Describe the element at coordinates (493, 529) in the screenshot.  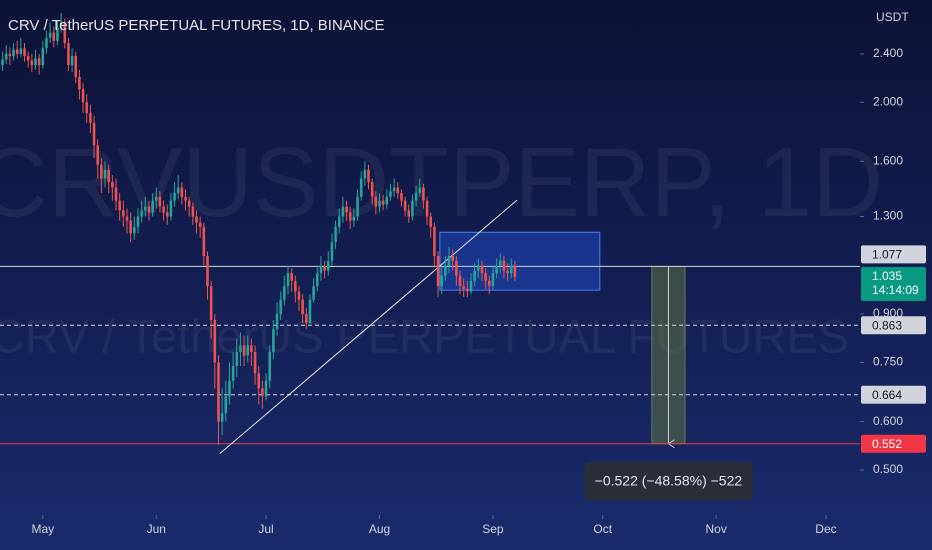
I see `x-tick-label: Sep` at that location.